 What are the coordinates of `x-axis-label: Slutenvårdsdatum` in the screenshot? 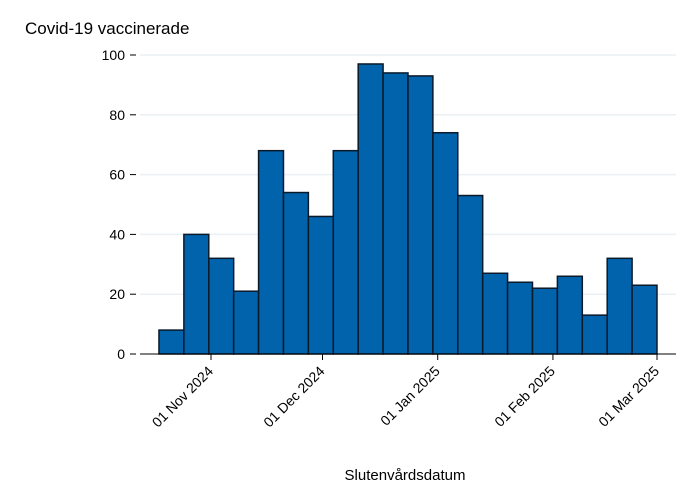 It's located at (405, 475).